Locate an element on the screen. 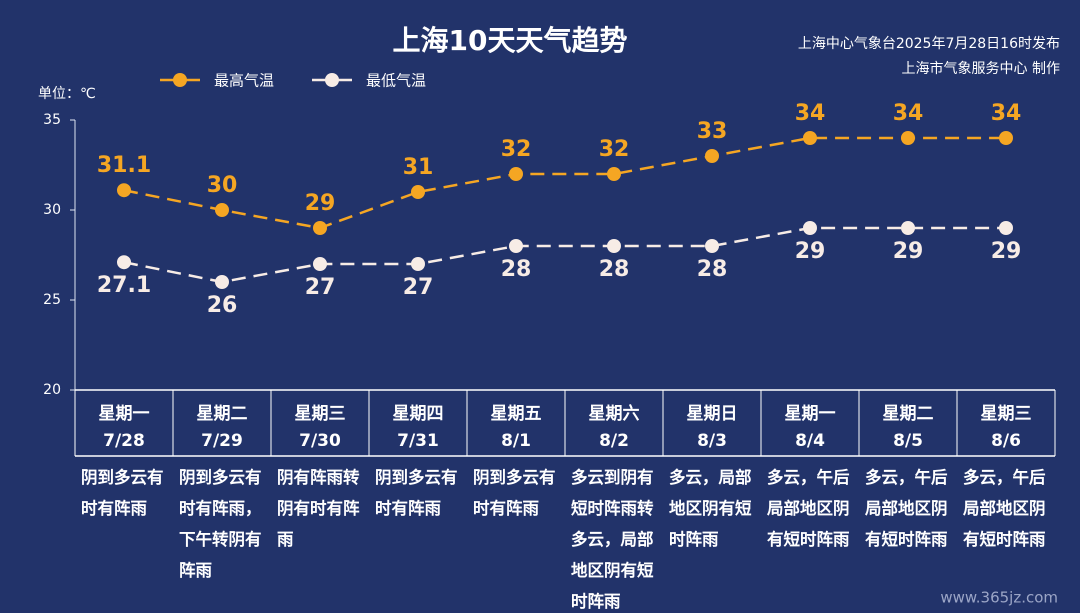  legend-label: 最低气温 is located at coordinates (396, 81).